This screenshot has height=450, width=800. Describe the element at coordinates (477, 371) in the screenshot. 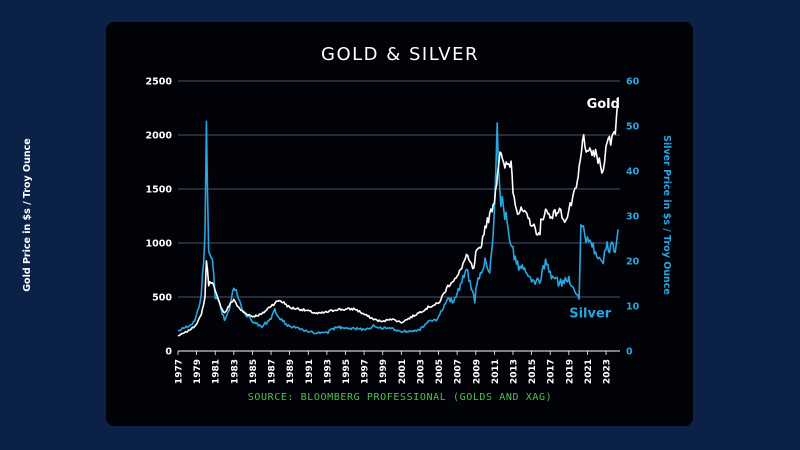

I see `x-tick-label: 2009` at that location.